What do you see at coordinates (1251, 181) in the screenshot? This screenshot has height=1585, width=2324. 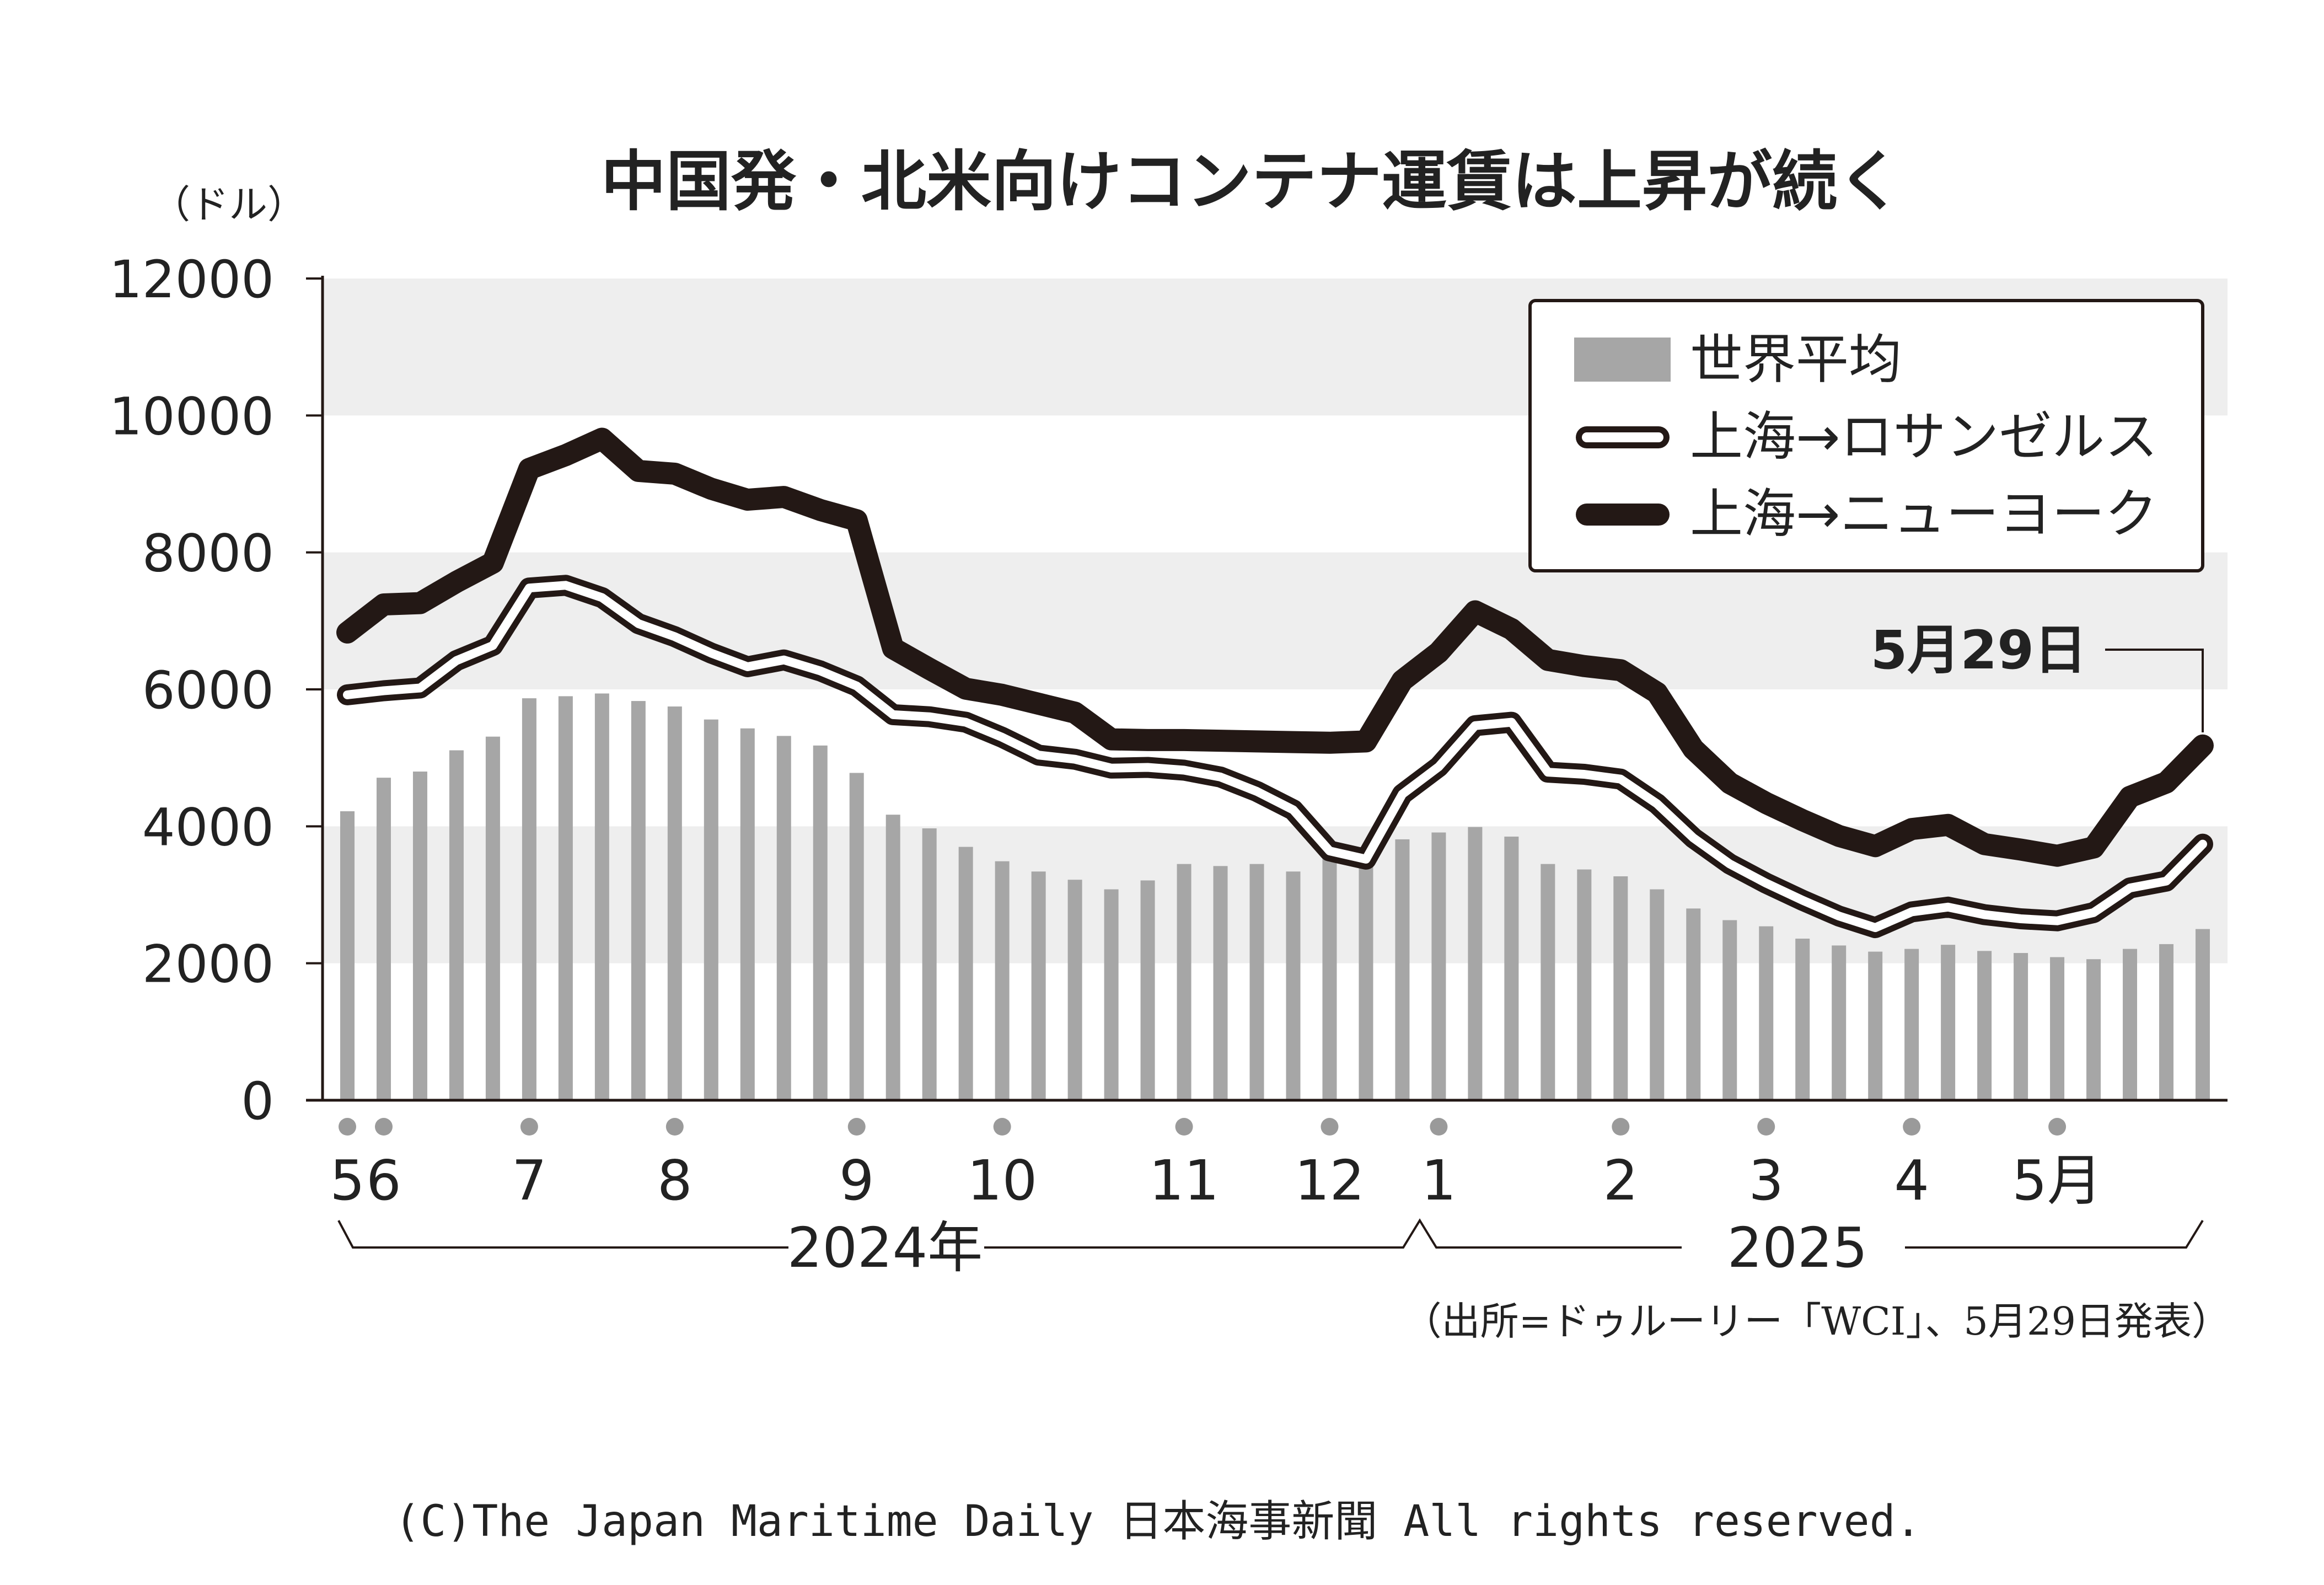 I see `chart-title: 中国発・北米向けコンテナ運賃は上昇が続く` at bounding box center [1251, 181].